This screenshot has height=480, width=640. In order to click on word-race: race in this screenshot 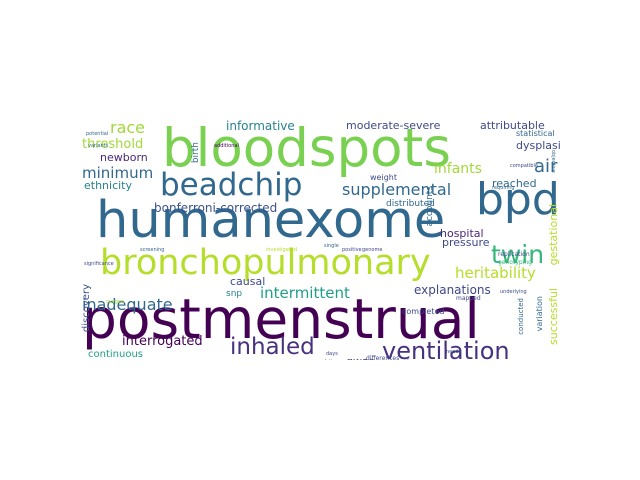, I will do `click(128, 128)`.